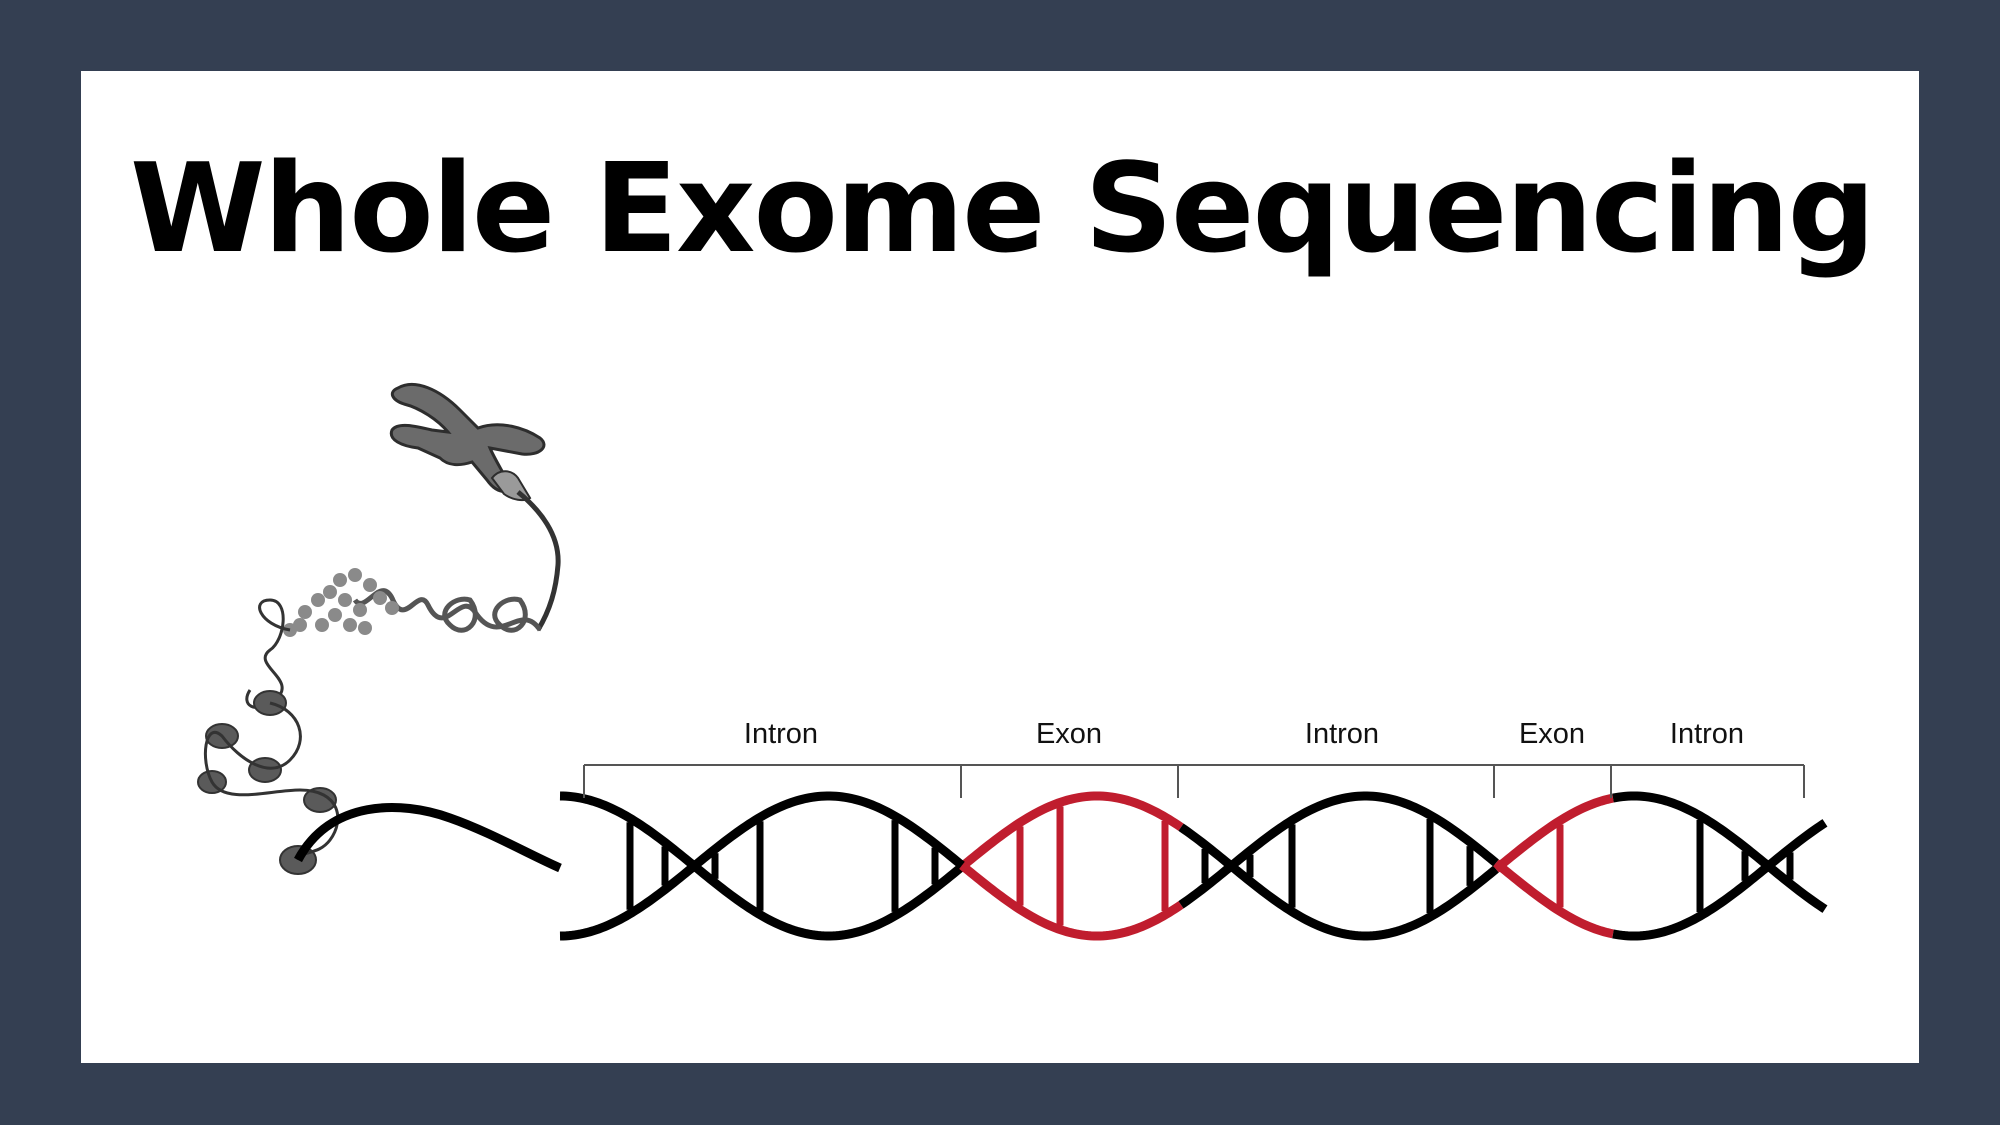 This screenshot has width=2000, height=1125. What do you see at coordinates (428, 838) in the screenshot?
I see `dna-strand-lead` at bounding box center [428, 838].